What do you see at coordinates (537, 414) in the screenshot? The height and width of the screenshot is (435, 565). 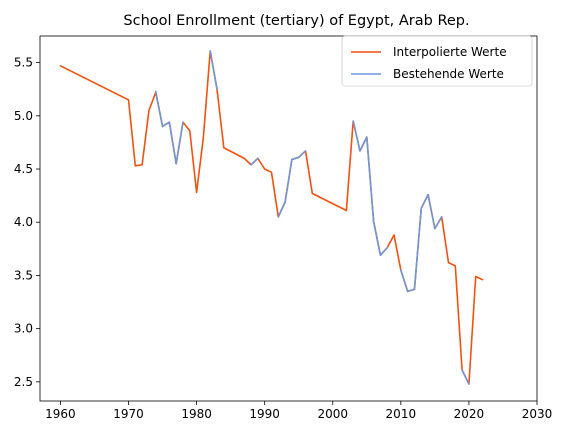 I see `x-tick-label: 2030` at bounding box center [537, 414].